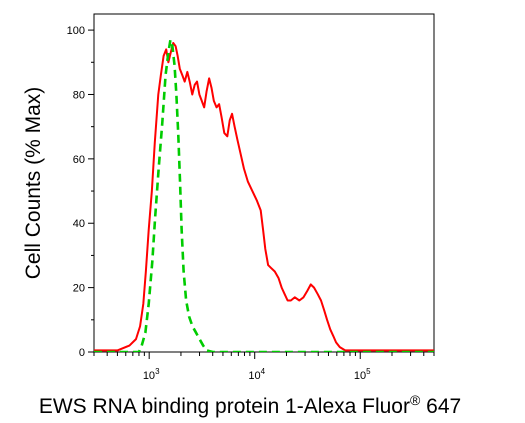  Describe the element at coordinates (33, 183) in the screenshot. I see `y-axis-title: Cell Counts (% Max)` at that location.